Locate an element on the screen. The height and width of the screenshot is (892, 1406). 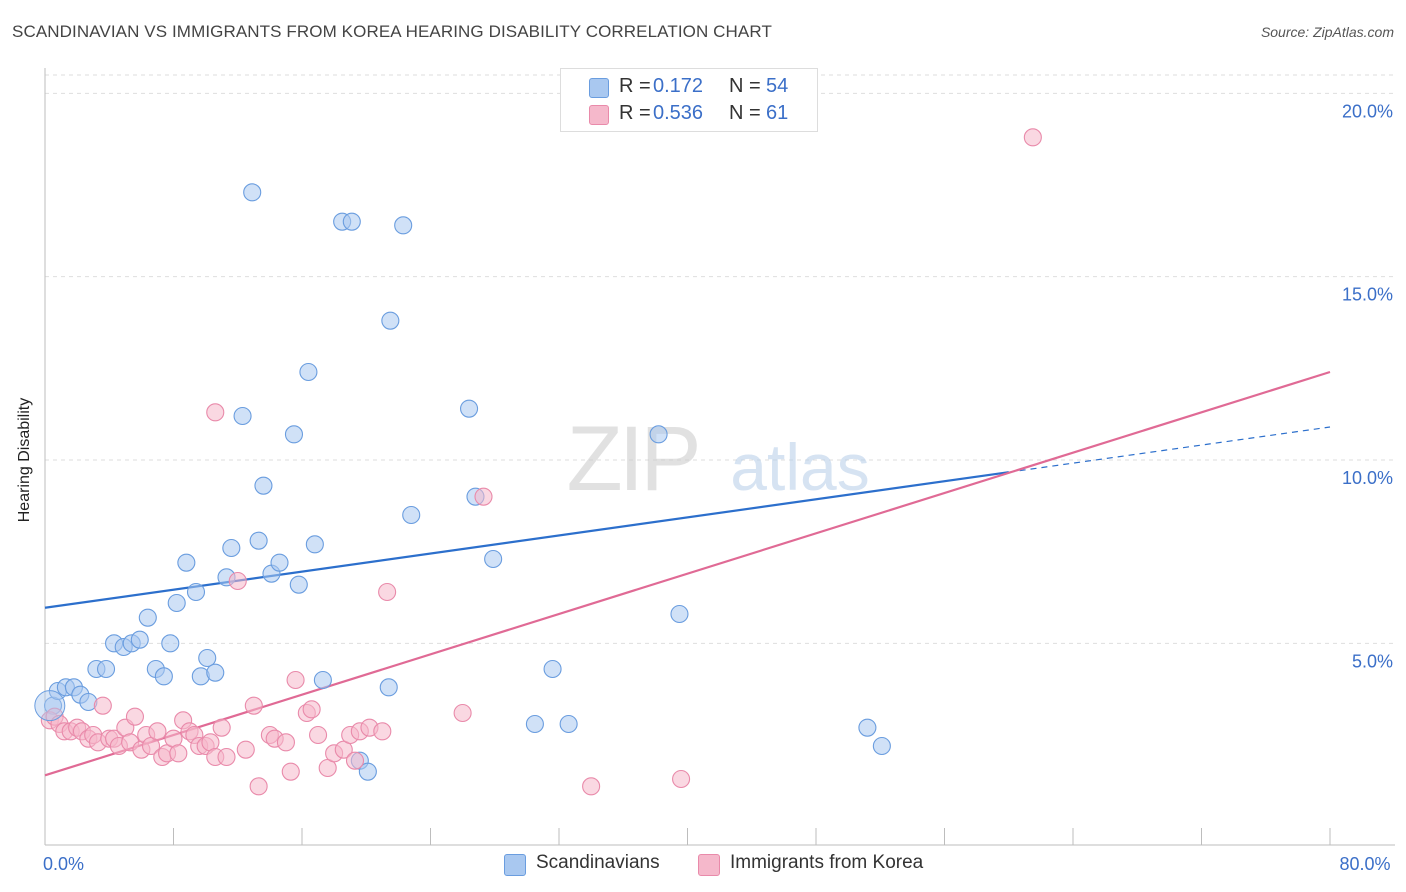
stats-swatch-scandinavians is located at coordinates (599, 88).